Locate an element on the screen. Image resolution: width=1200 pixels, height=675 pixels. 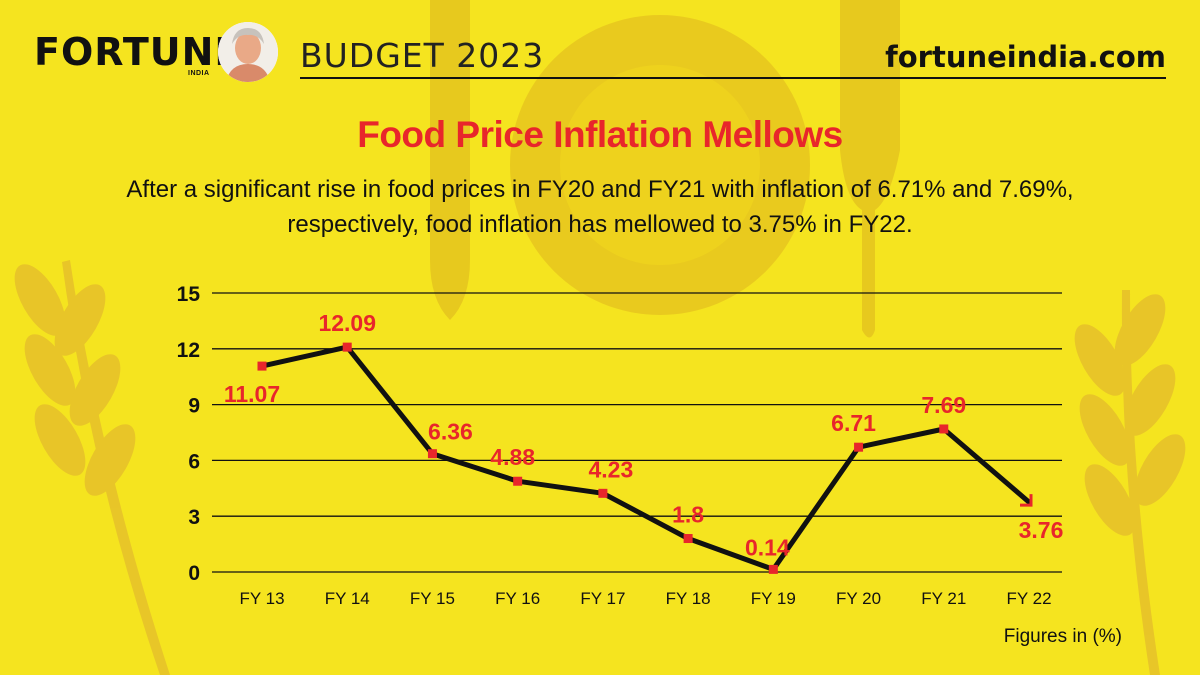
data-label: 3.76 is located at coordinates (1041, 530).